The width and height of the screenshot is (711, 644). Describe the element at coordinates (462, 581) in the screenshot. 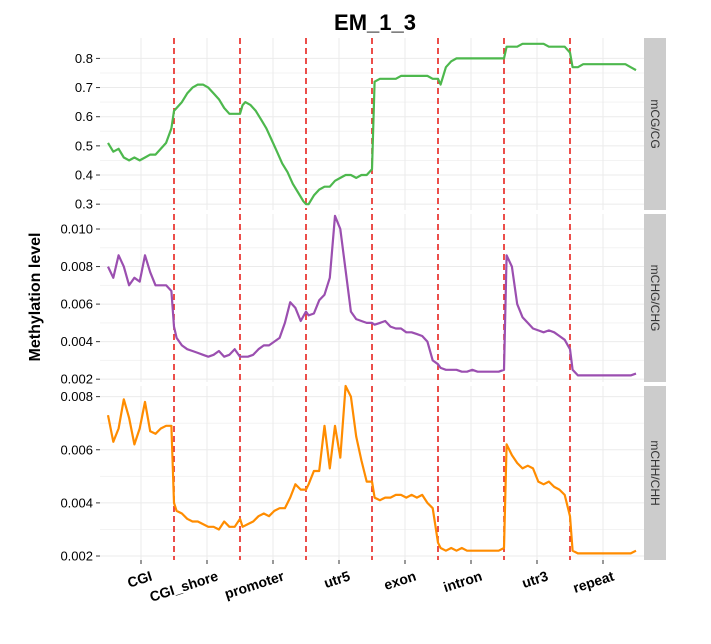

I see `x-tick-label: intron` at that location.